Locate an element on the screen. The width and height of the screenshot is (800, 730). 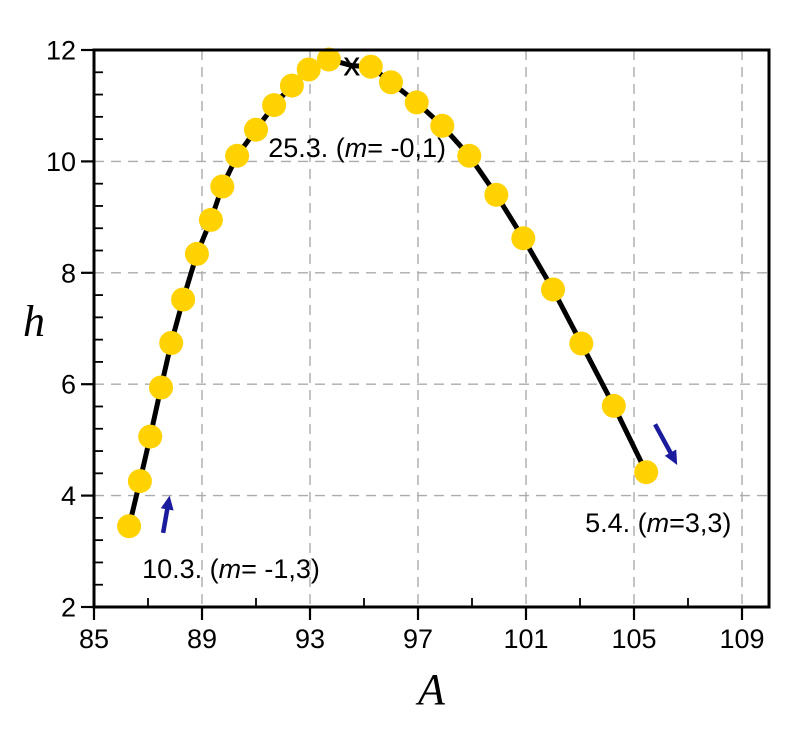
x-axis-label: A is located at coordinates (430, 689).